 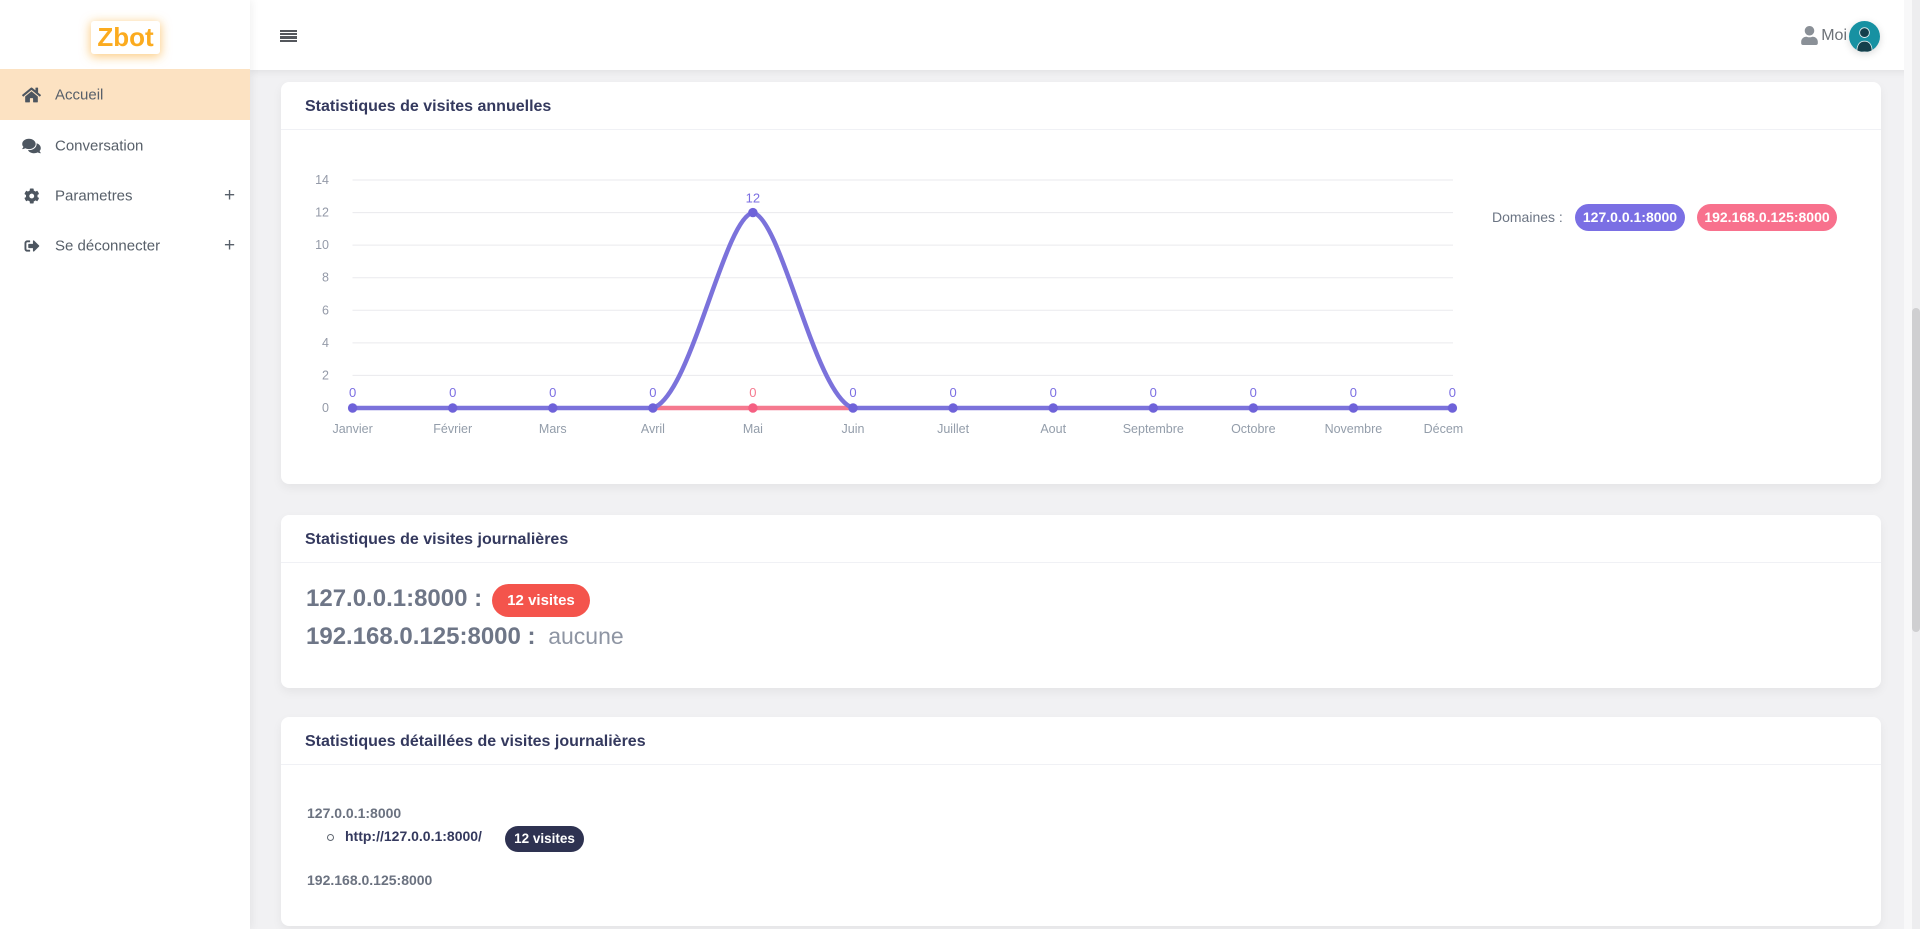 What do you see at coordinates (1444, 429) in the screenshot?
I see `svg-text: Décem` at bounding box center [1444, 429].